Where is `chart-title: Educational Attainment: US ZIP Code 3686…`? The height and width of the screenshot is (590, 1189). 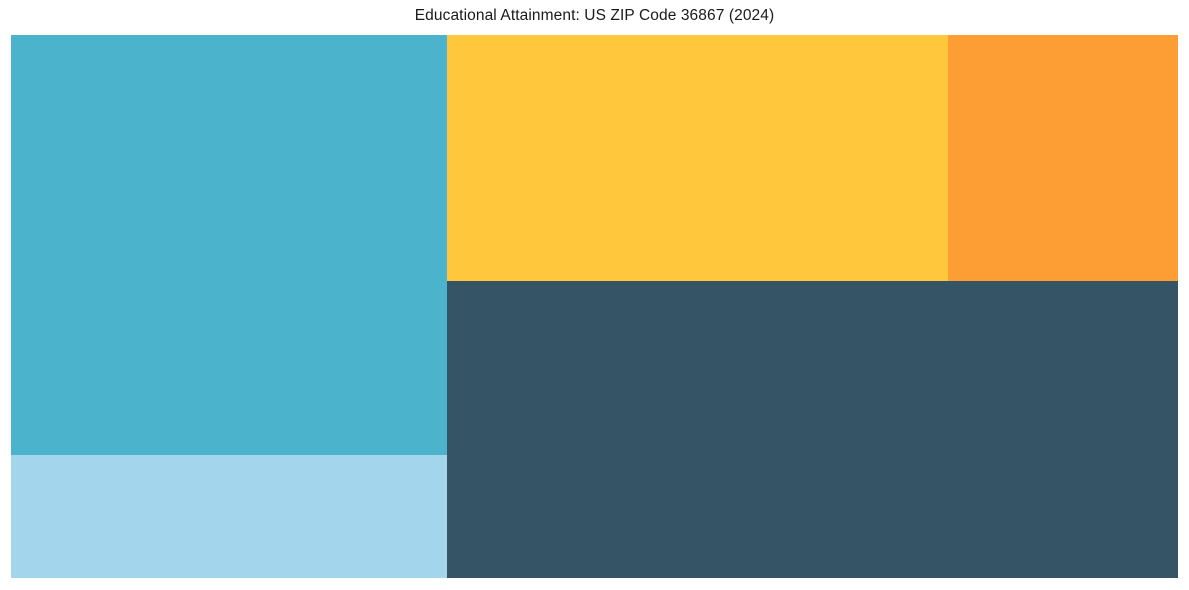
chart-title: Educational Attainment: US ZIP Code 3686… is located at coordinates (594, 15).